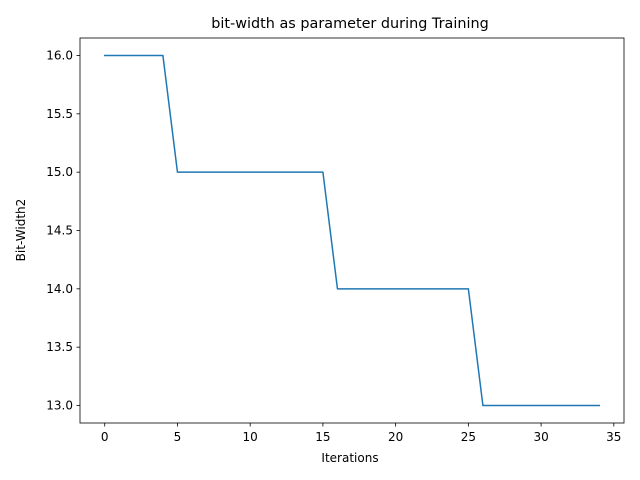 The width and height of the screenshot is (640, 480). Describe the element at coordinates (322, 437) in the screenshot. I see `x-tick-label: 15` at that location.